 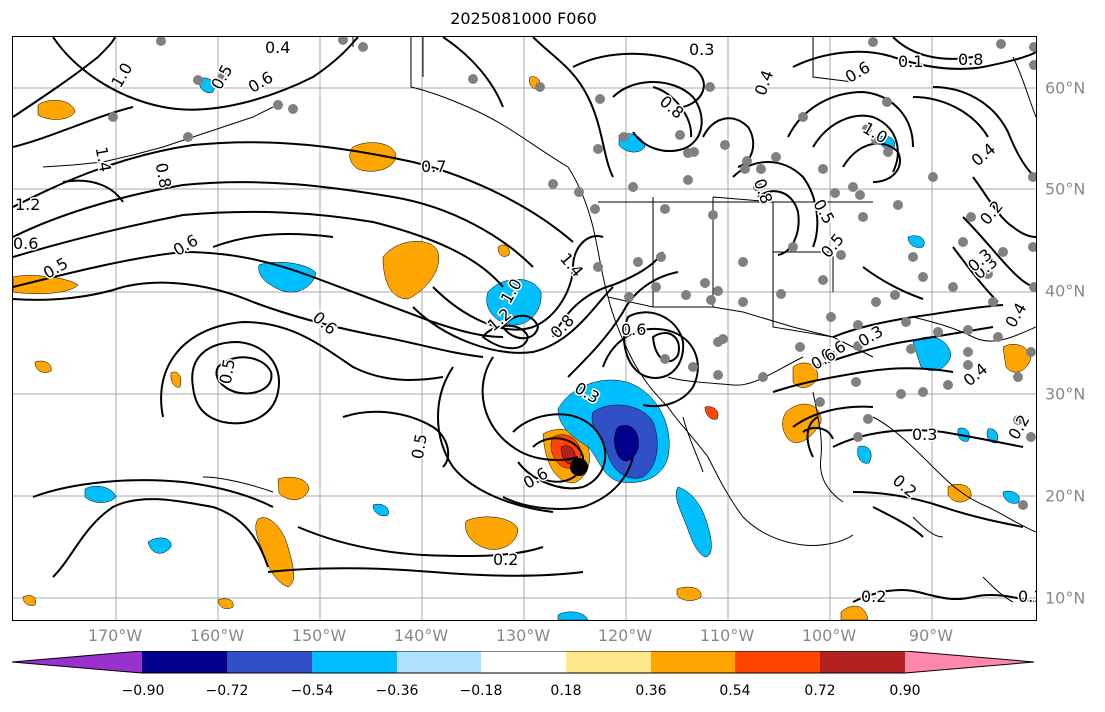 What do you see at coordinates (566, 691) in the screenshot?
I see `colorbar-tick: 0.18` at bounding box center [566, 691].